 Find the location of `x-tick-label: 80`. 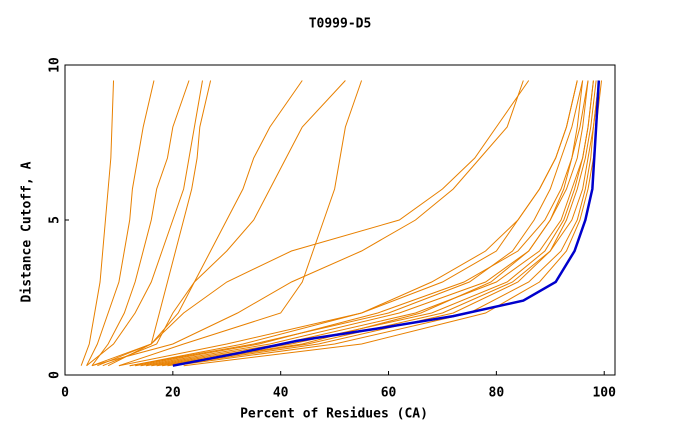

x-tick-label: 80 is located at coordinates (497, 393).